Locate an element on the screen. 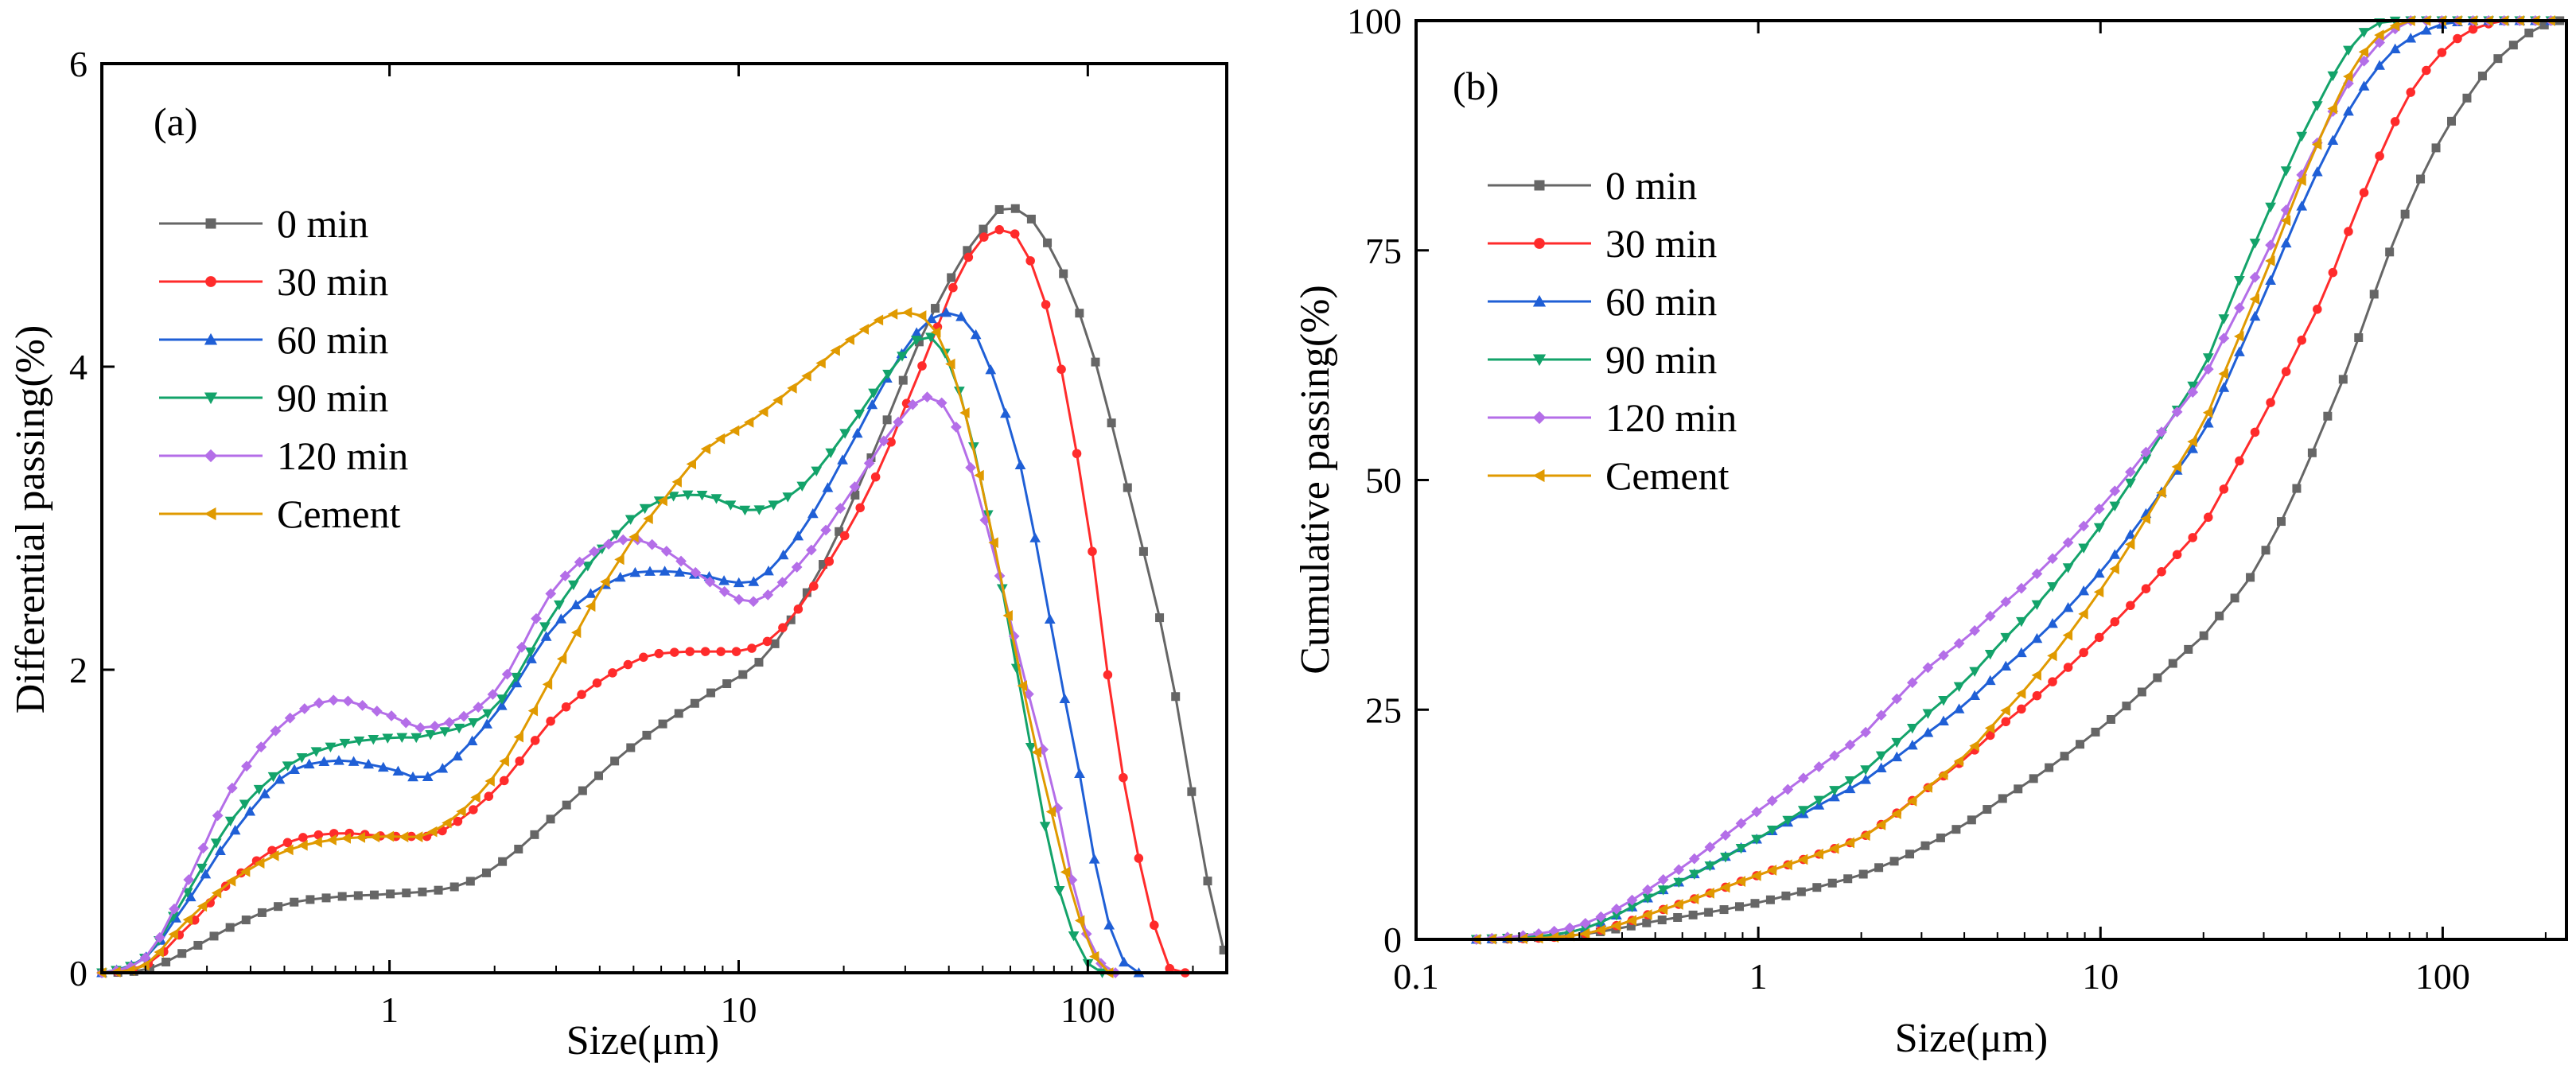 Image resolution: width=2576 pixels, height=1073 pixels. legend-item-cement: Cement is located at coordinates (1609, 475).